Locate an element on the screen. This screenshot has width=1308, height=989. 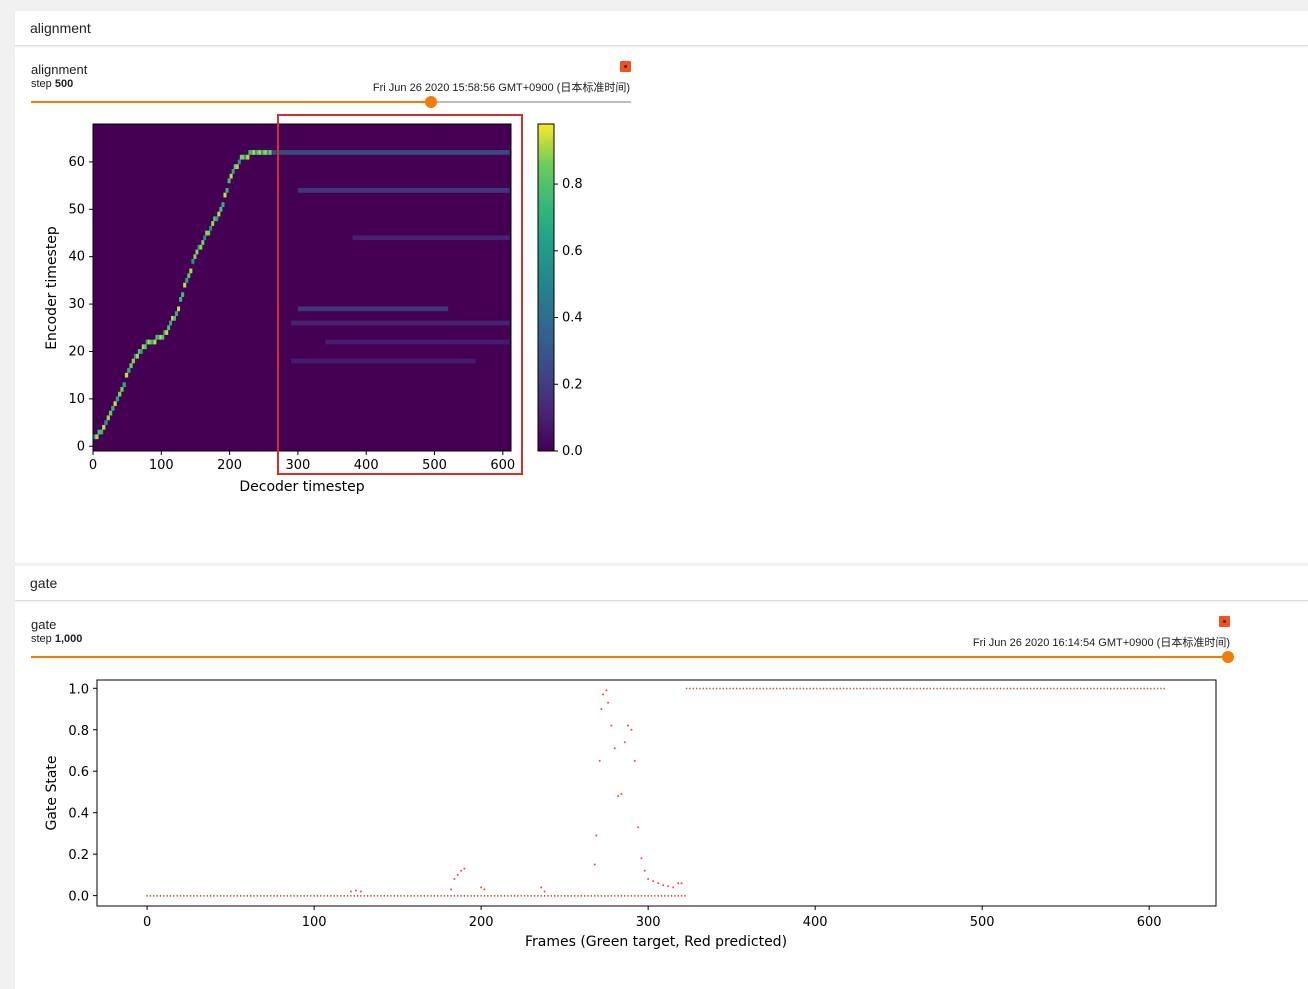
gate-y-tick-label: 0.8 is located at coordinates (78, 731).